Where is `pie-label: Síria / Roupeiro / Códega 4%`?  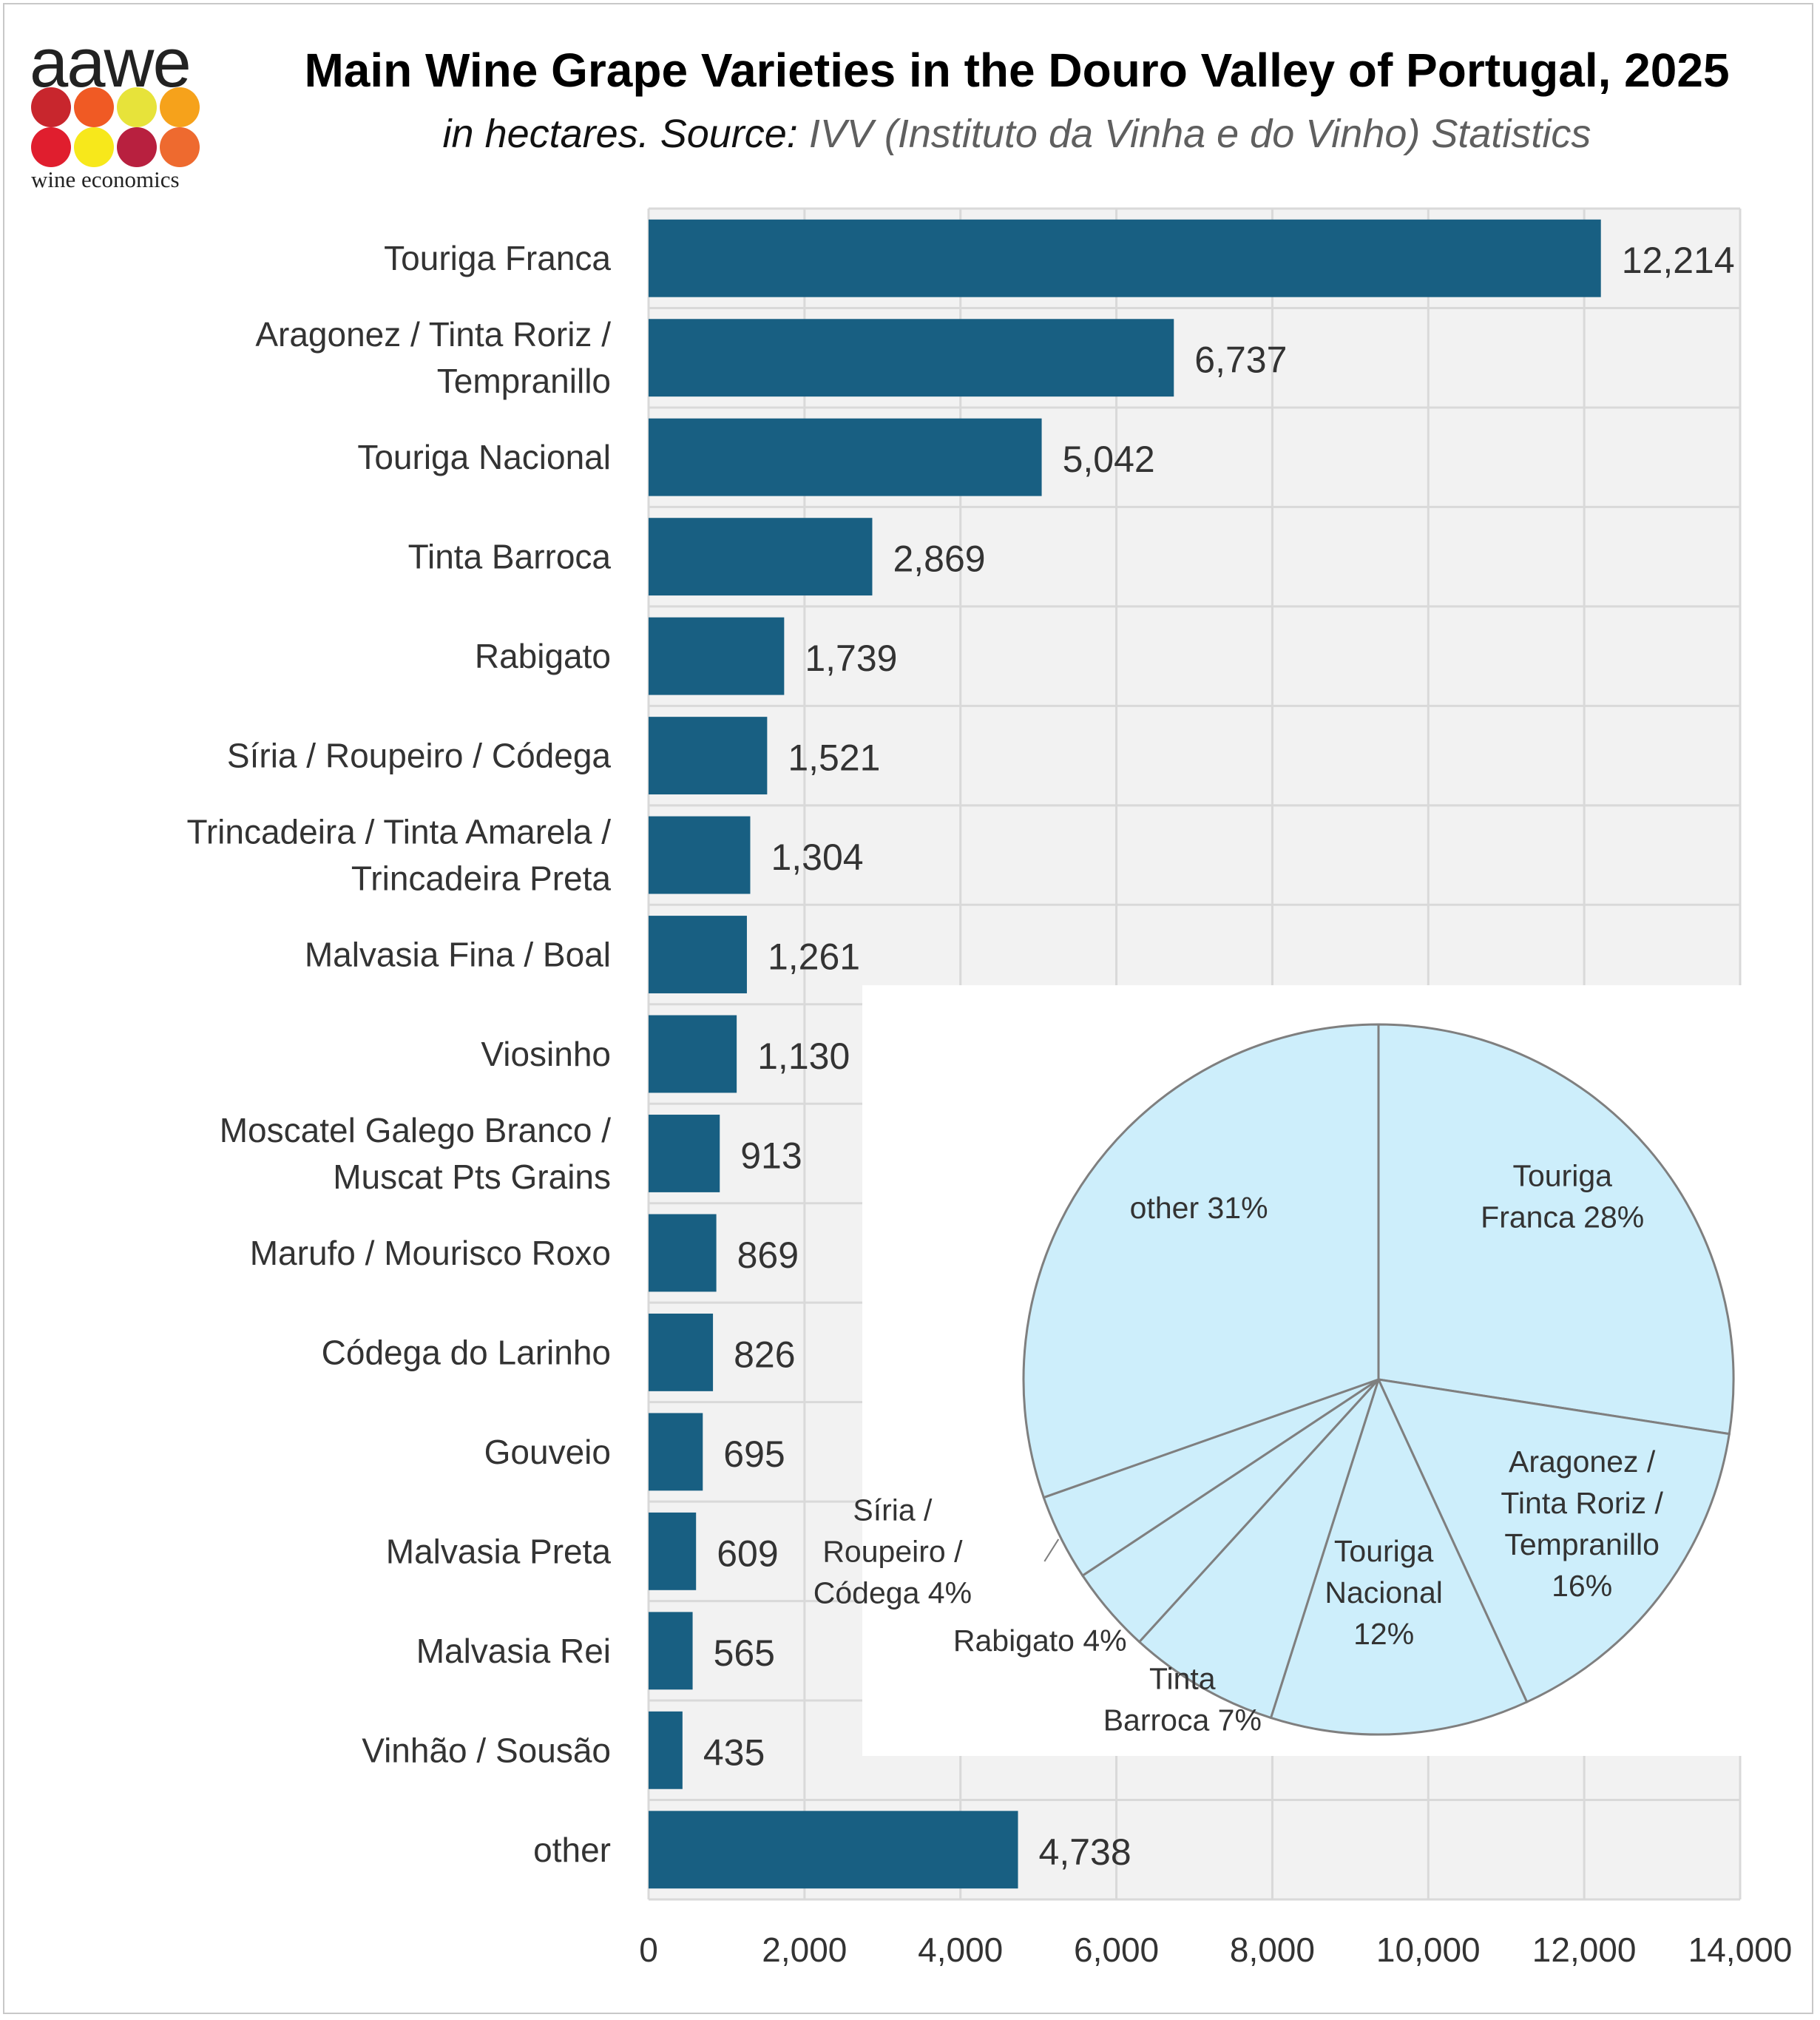 pie-label: Síria / Roupeiro / Códega 4% is located at coordinates (893, 1551).